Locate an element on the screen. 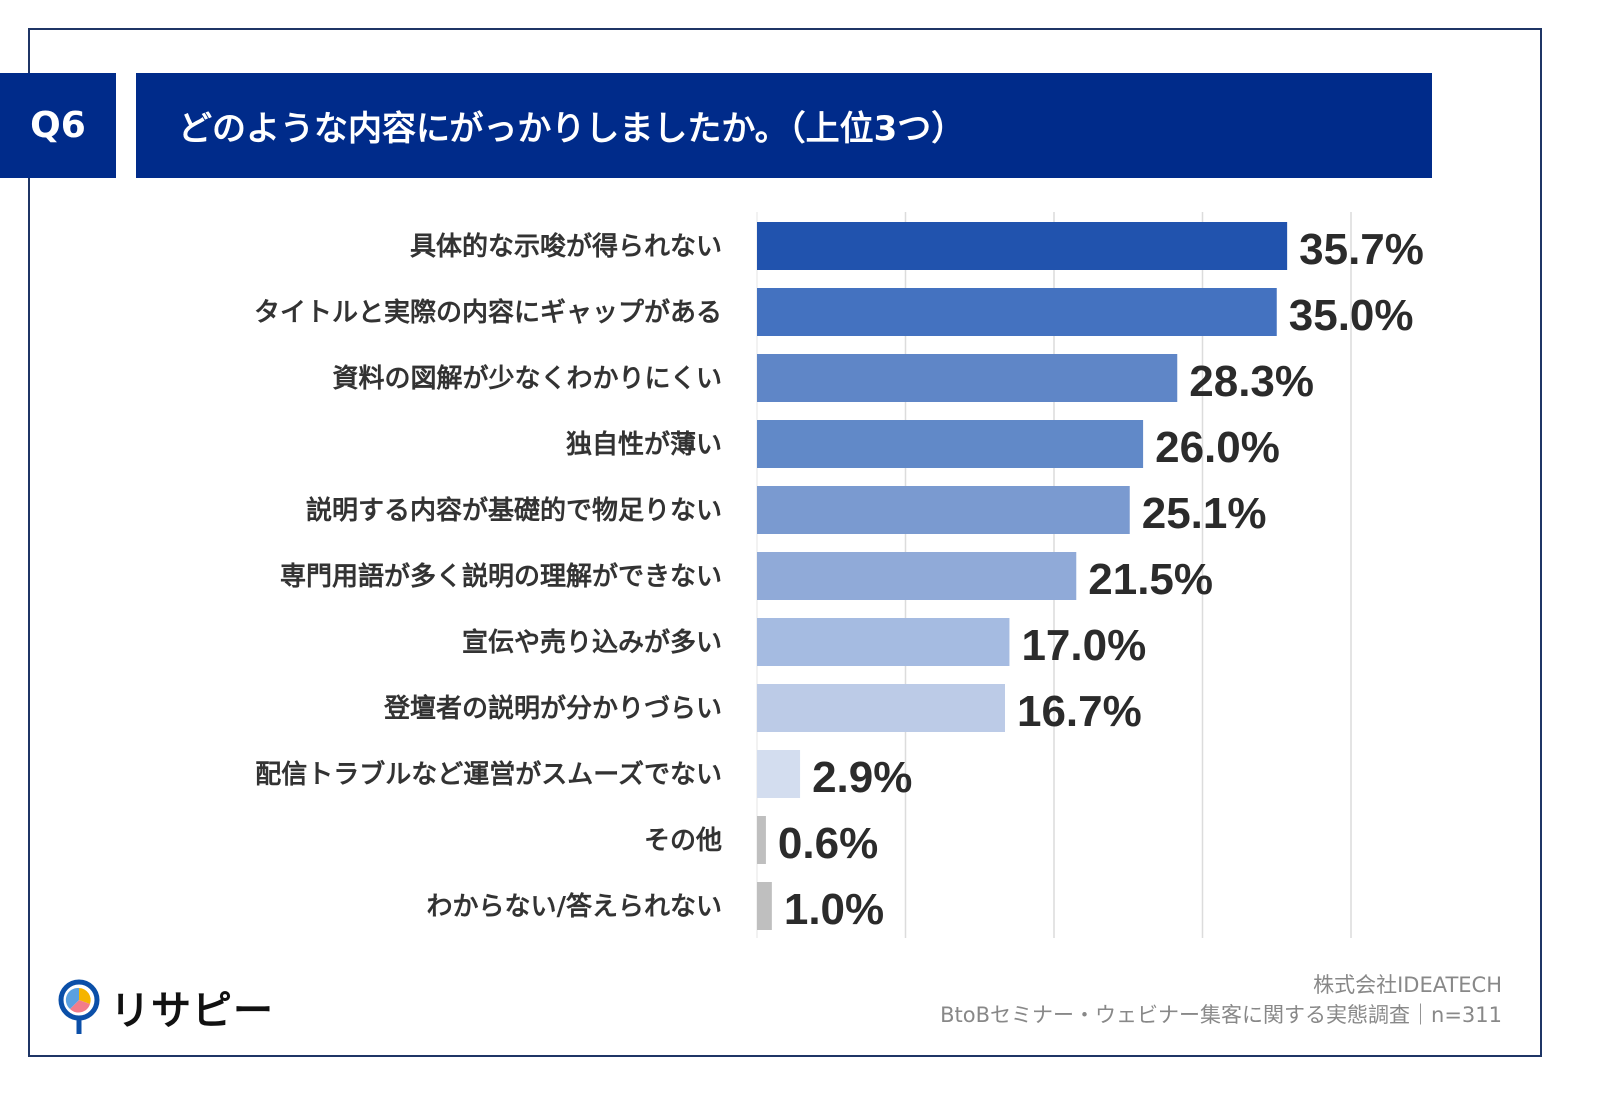  data-label: 26.0% is located at coordinates (1217, 447).